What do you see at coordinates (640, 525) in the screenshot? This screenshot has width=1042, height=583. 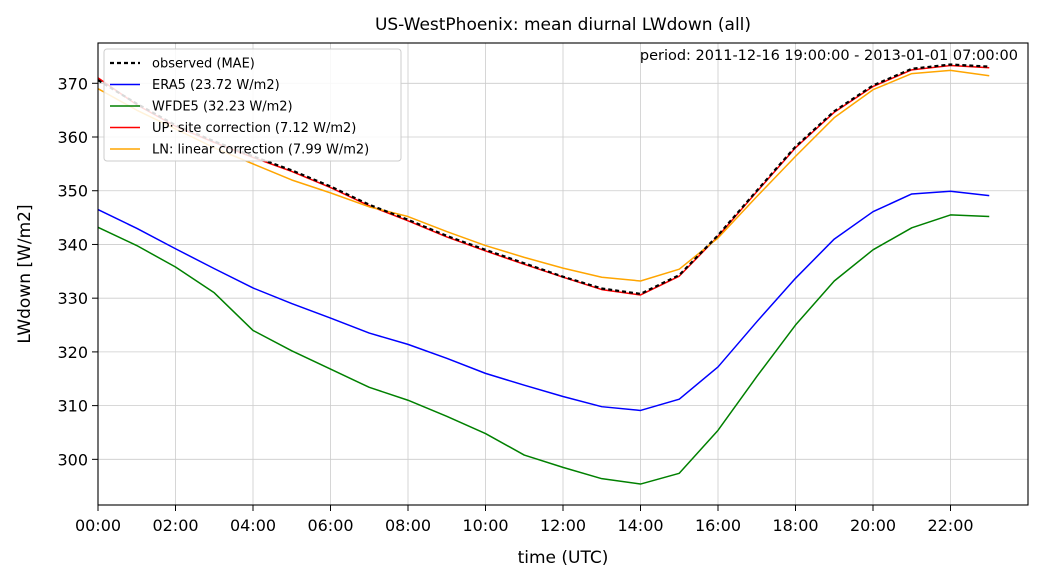 I see `x-tick-label: 14:00` at bounding box center [640, 525].